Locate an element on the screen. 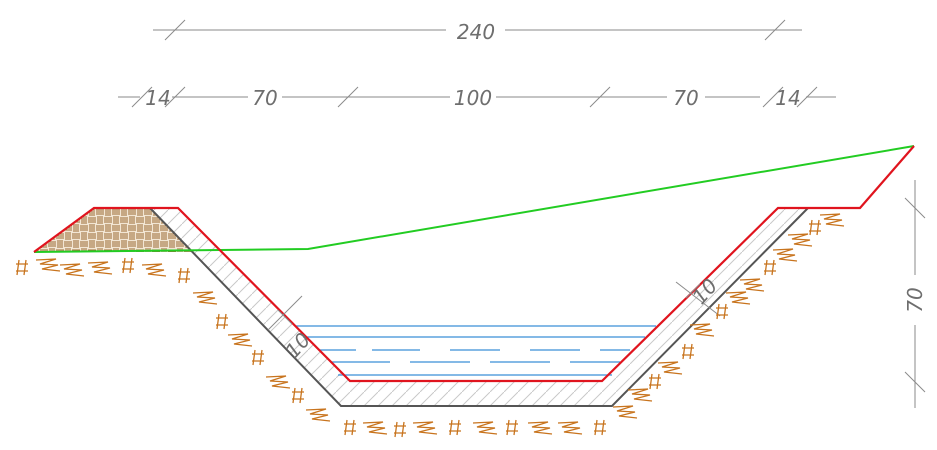 The width and height of the screenshot is (937, 450). water-surface is located at coordinates (476, 350).